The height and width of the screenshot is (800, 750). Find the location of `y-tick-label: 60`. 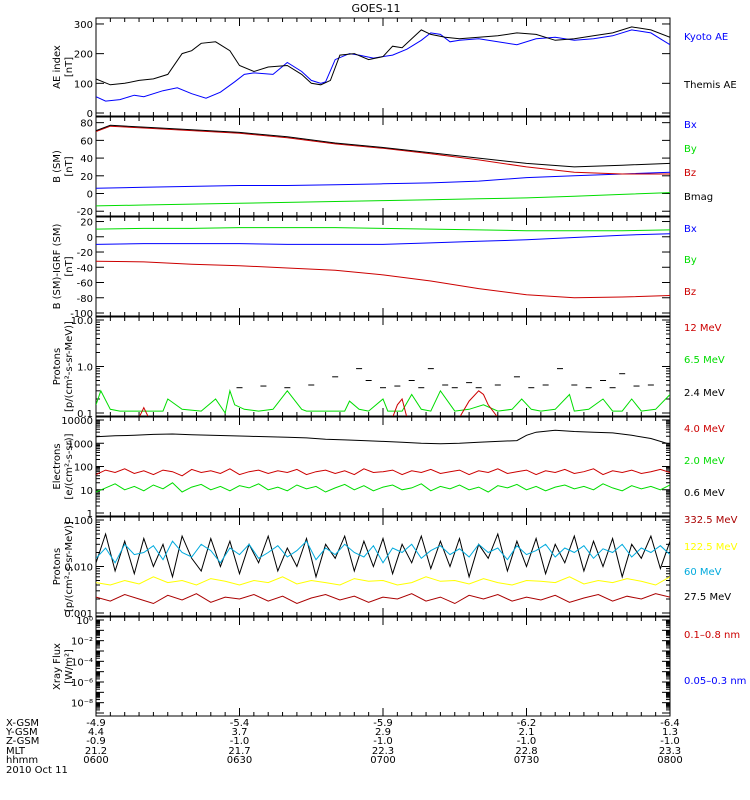

y-tick-label: 60 is located at coordinates (86, 141).